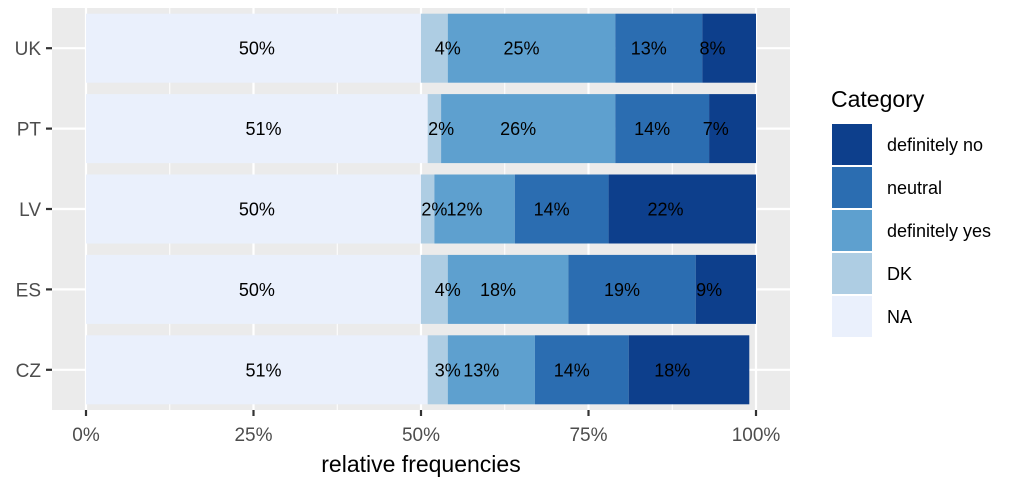  Describe the element at coordinates (622, 290) in the screenshot. I see `segment-value-label: 19%` at that location.